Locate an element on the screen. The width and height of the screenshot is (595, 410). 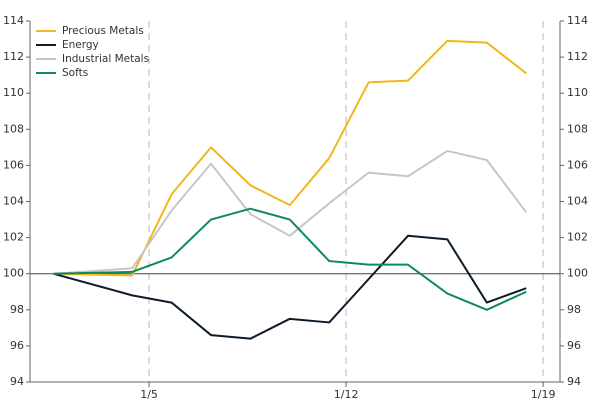
y2-tick-label: 96 is located at coordinates (574, 345).